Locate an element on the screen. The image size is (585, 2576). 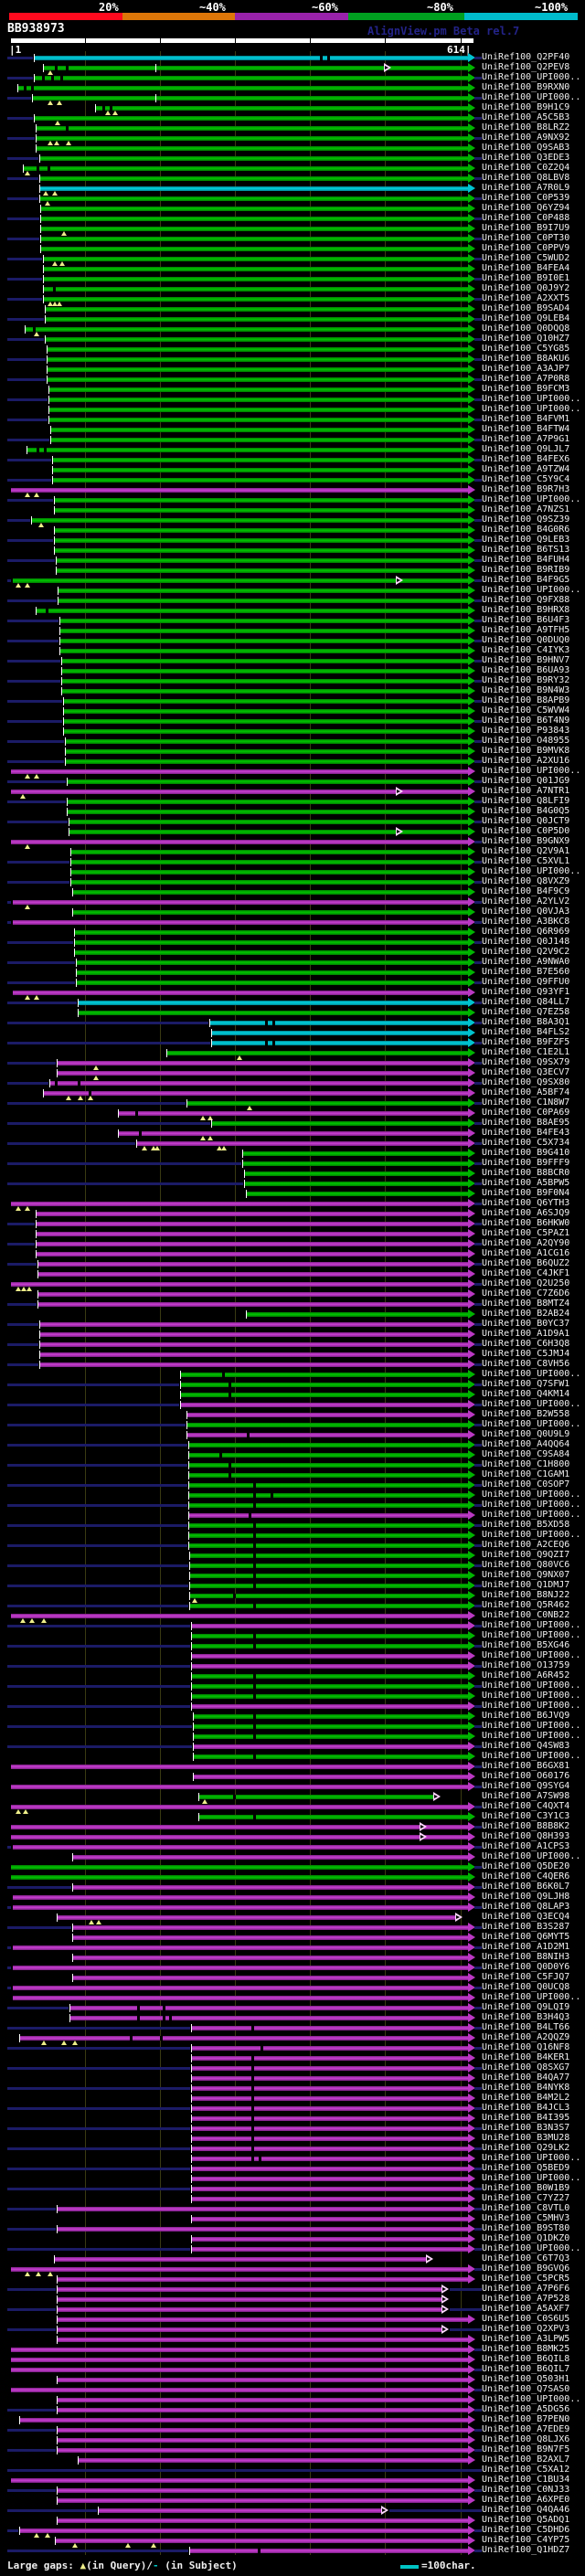
hit-accession-label: UniRef100_Q2PEV8 is located at coordinates (526, 67).